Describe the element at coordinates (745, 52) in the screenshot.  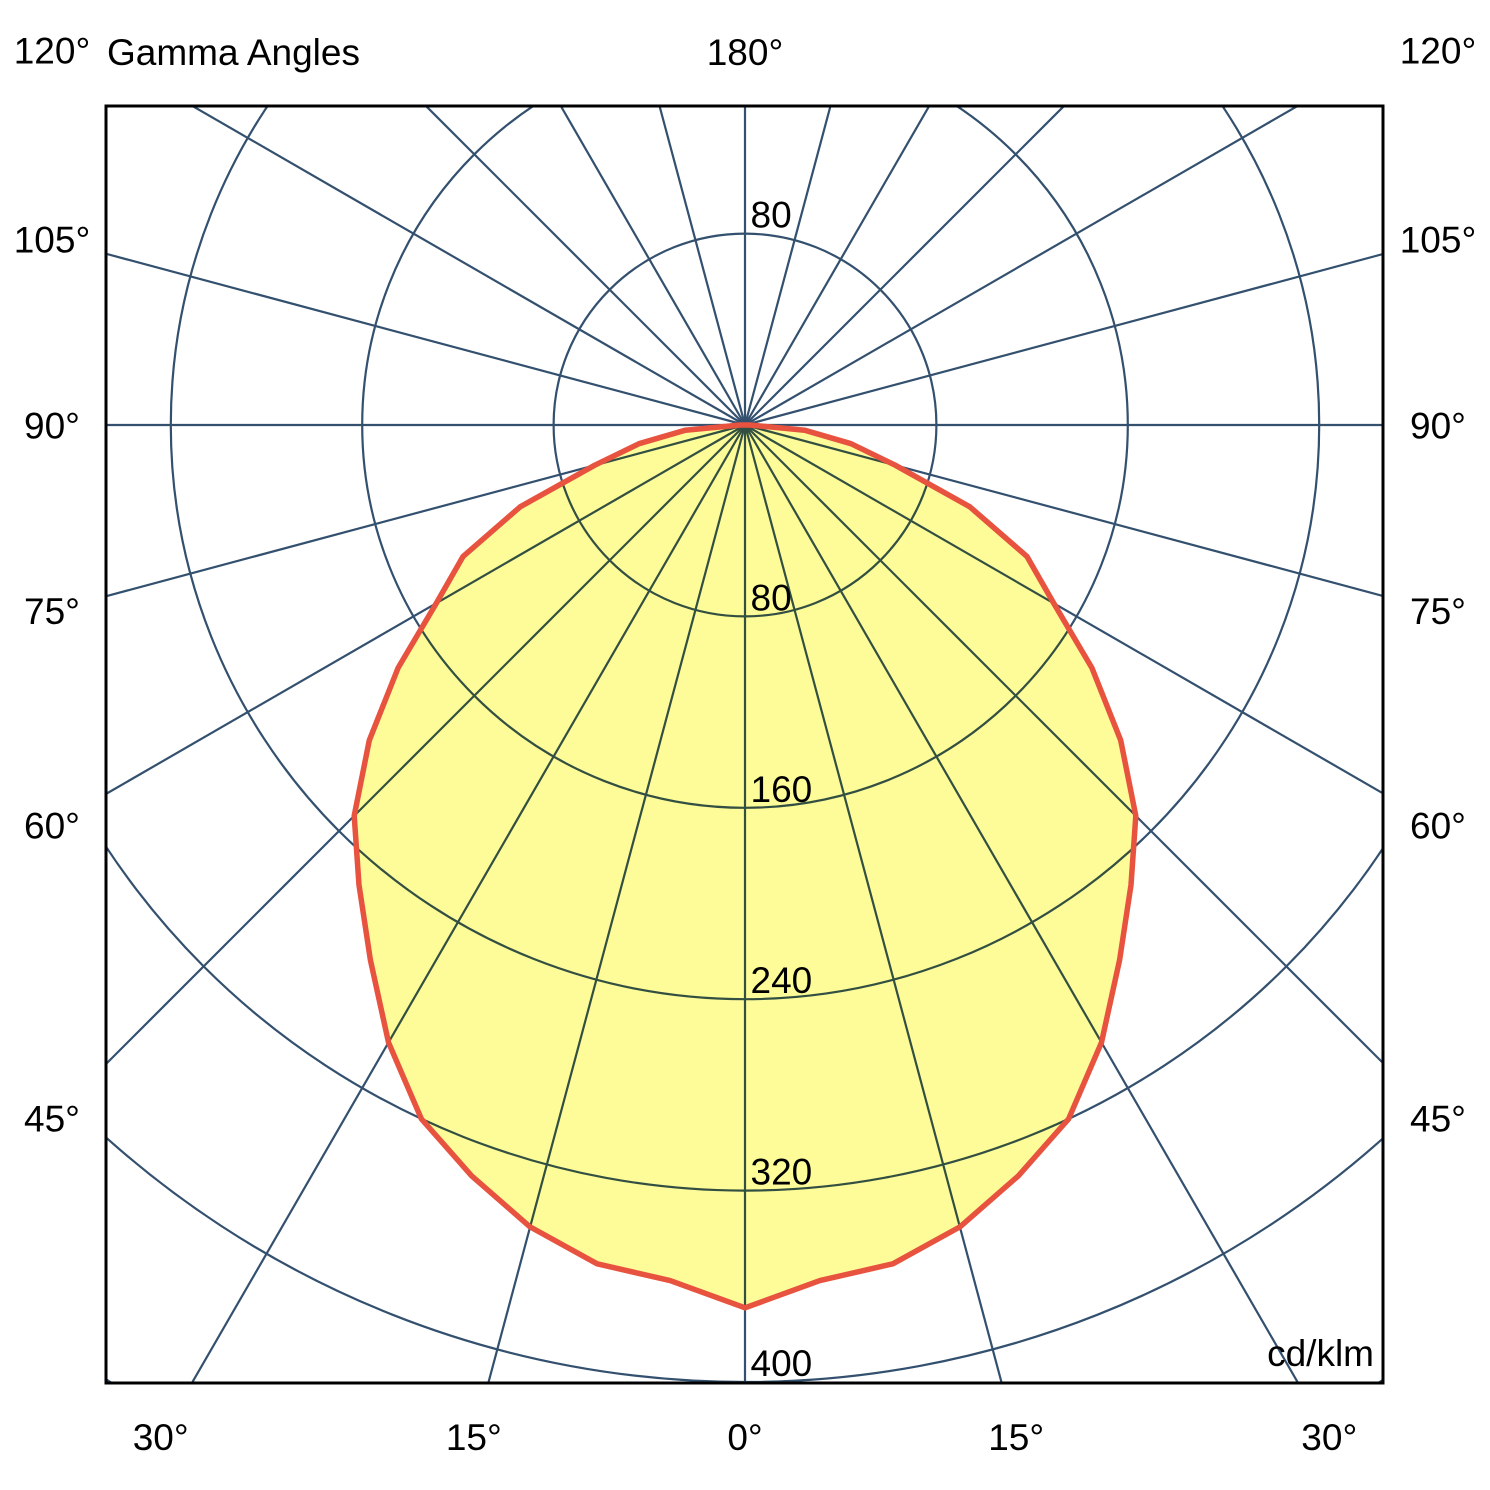
I see `gamma-label-180: 180°` at that location.